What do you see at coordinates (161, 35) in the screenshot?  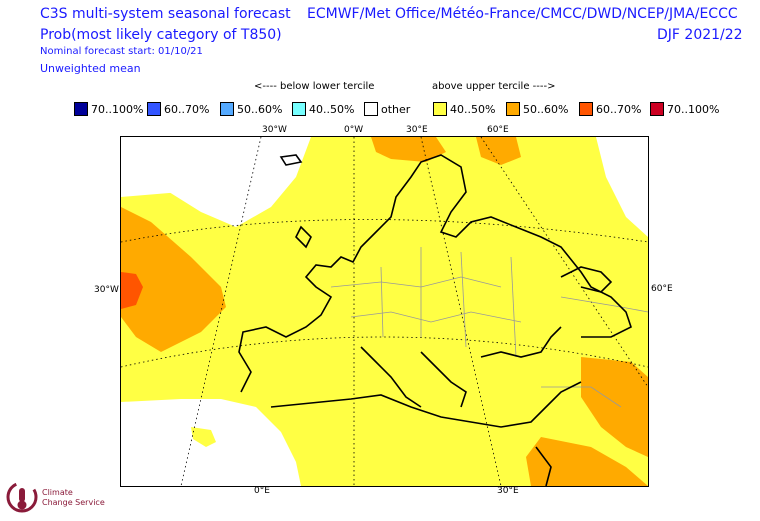 I see `title-line2: Prob(most likely category of T850)` at bounding box center [161, 35].